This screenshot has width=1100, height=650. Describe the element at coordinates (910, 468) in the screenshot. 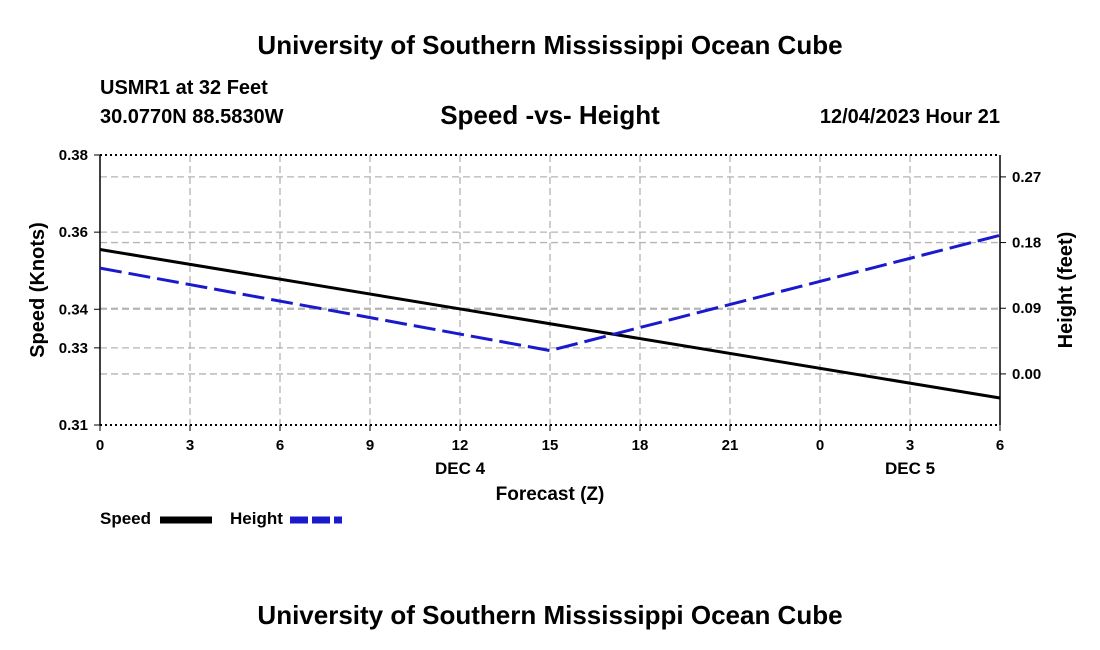

I see `x-day-label: DEC 5` at that location.